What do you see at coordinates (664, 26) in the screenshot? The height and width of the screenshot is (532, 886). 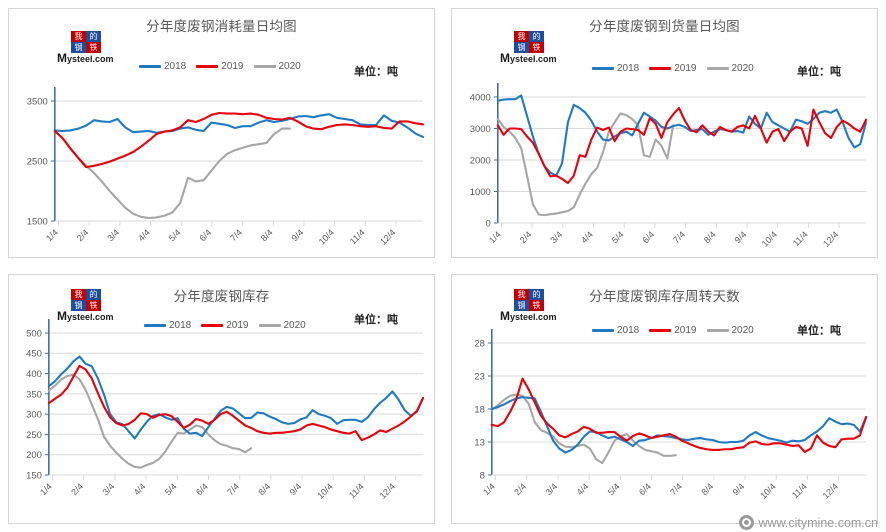 I see `panel-title: 分年度废钢到货量日均图` at bounding box center [664, 26].